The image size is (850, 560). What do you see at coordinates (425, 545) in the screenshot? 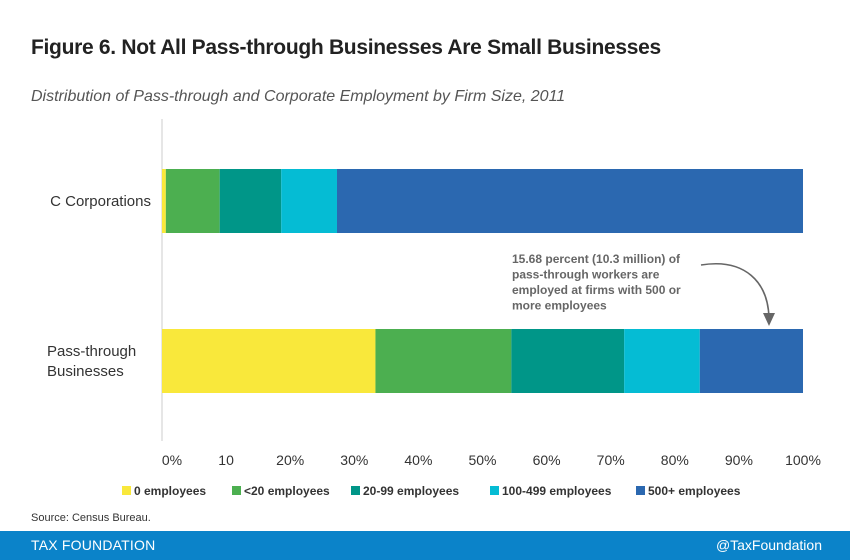
I see `footer-bar: TAX FOUNDATION @TaxFoundation` at bounding box center [425, 545].